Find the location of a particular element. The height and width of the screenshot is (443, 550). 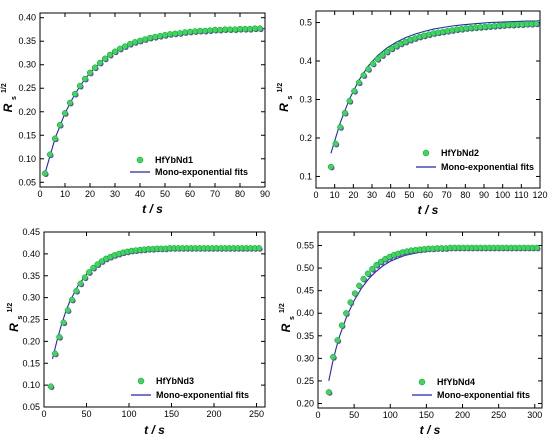

y-tick-label: 0.45 is located at coordinates (305, 291).